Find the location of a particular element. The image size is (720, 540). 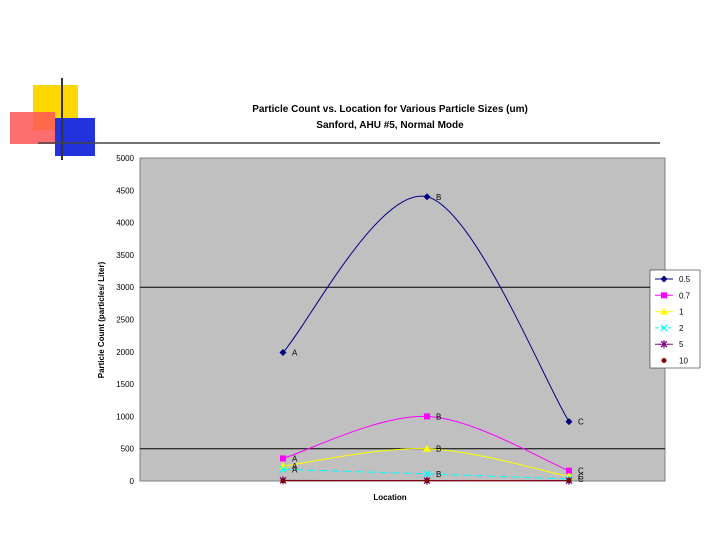

legend-box is located at coordinates (675, 319).